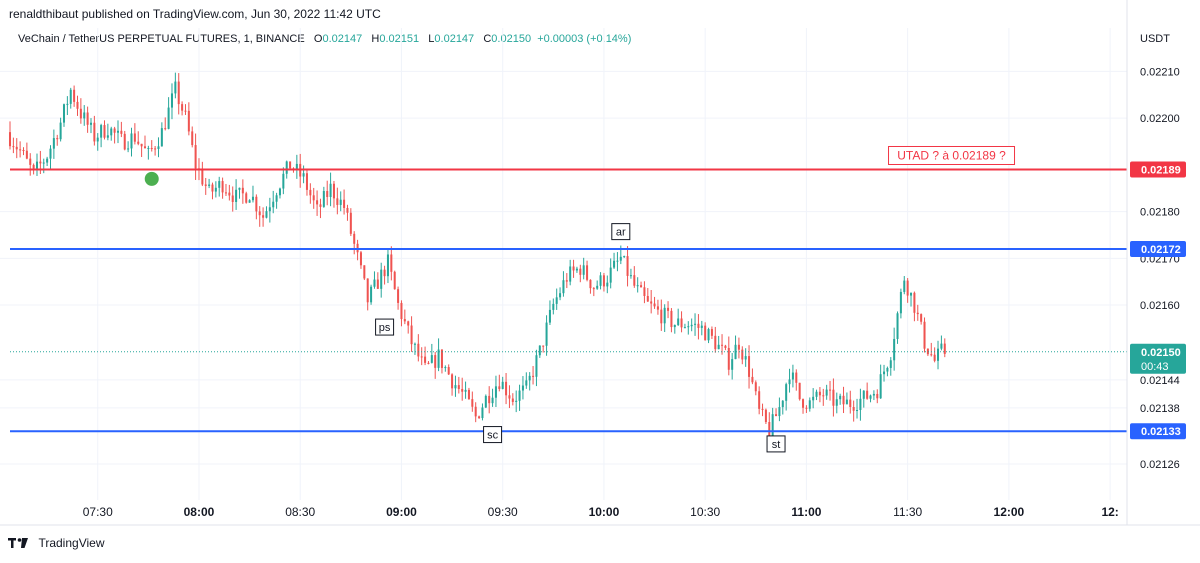 The image size is (1200, 563). Describe the element at coordinates (1158, 358) in the screenshot. I see `last-price-tag` at that location.